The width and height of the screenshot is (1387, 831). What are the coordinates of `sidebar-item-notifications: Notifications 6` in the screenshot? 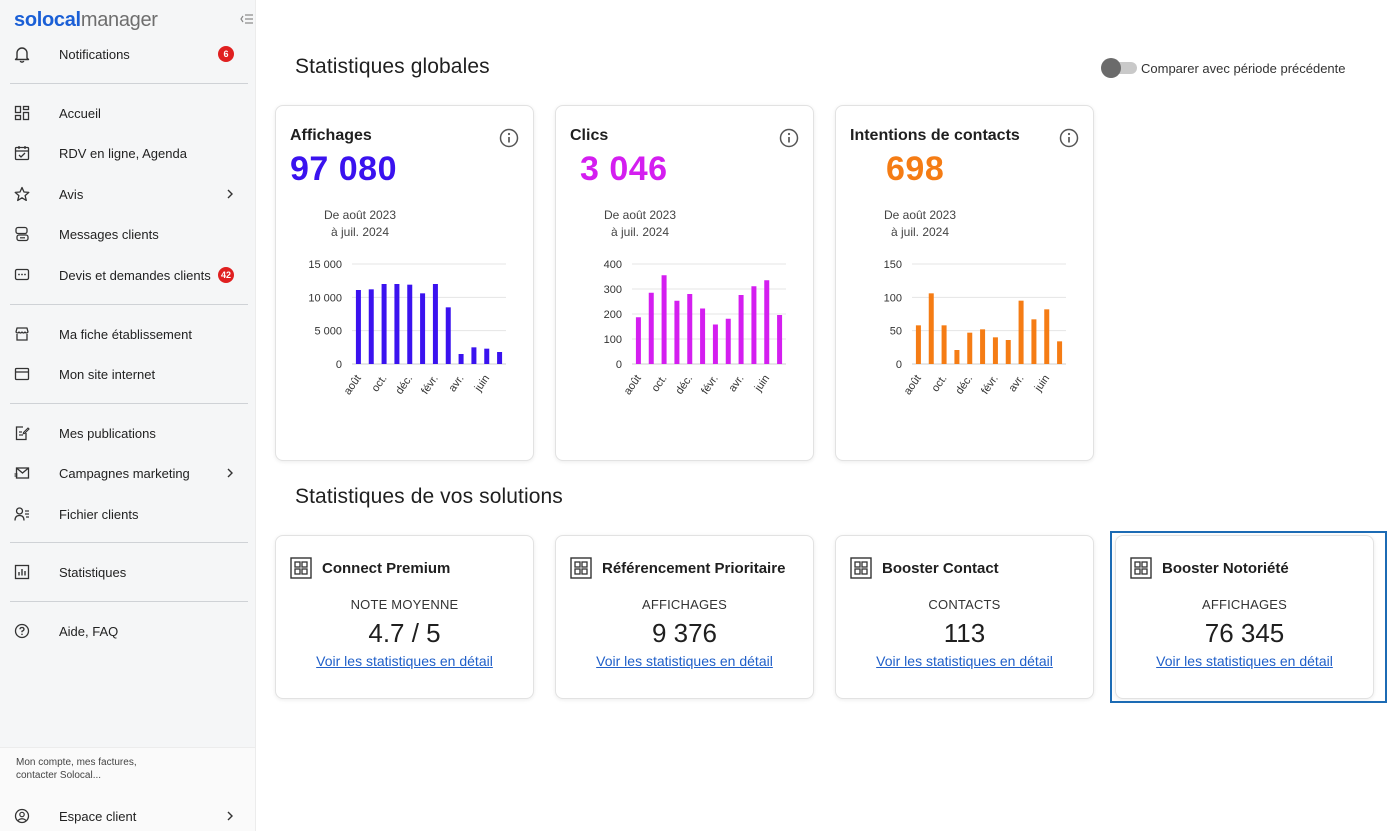 It's located at (131, 54).